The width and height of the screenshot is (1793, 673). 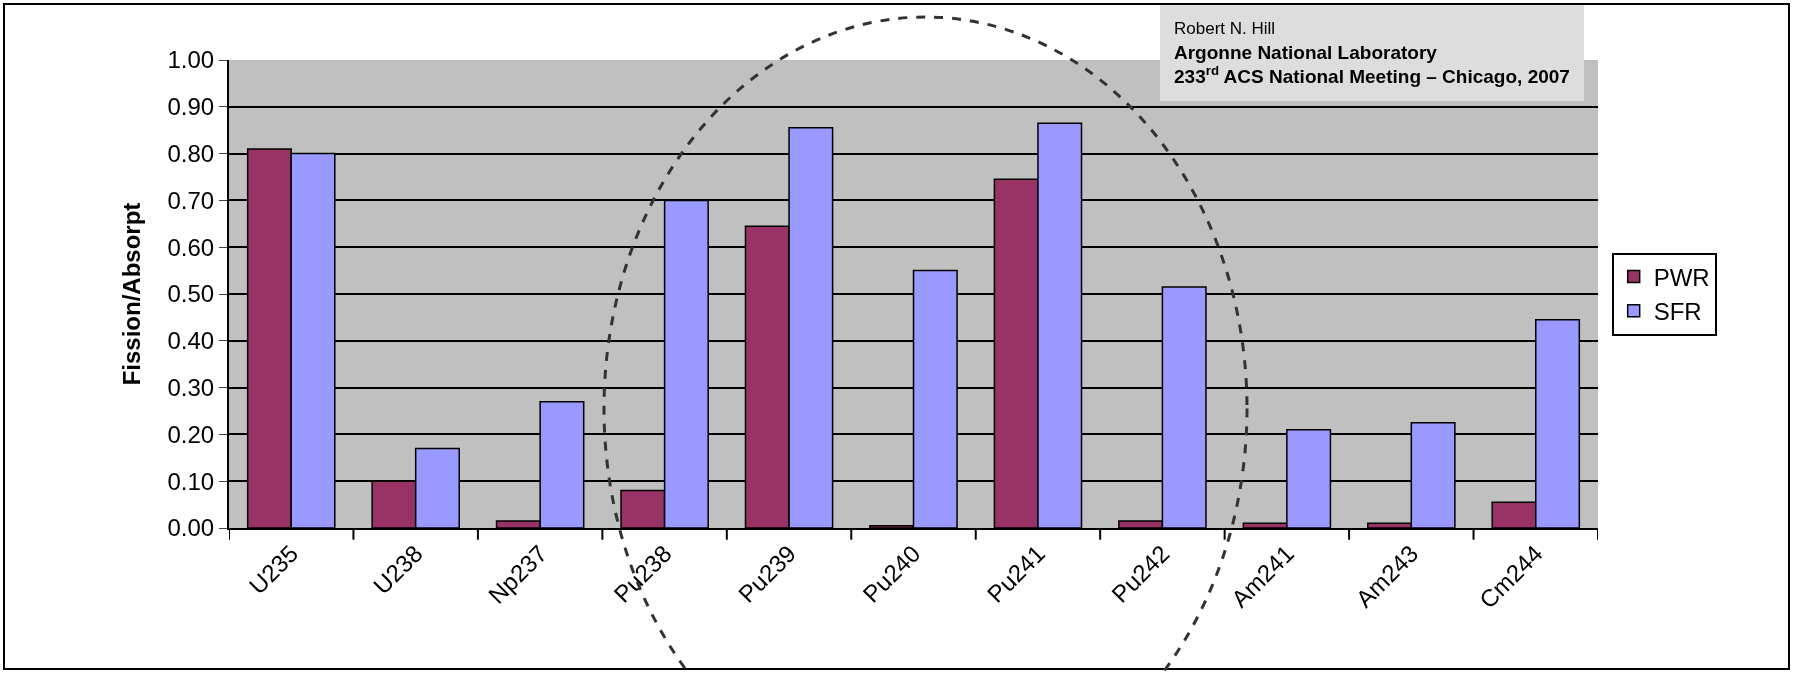 What do you see at coordinates (1372, 75) in the screenshot?
I see `annotation: 233$^{rd}$ ACS National Meeting – Chicago, 2007` at bounding box center [1372, 75].